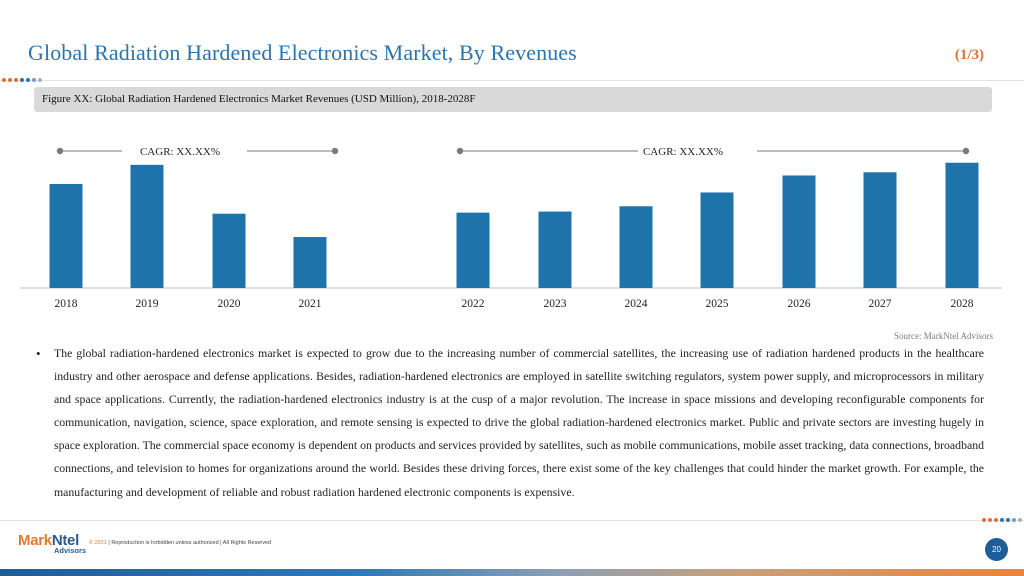  Describe the element at coordinates (512, 520) in the screenshot. I see `footer-divider` at that location.